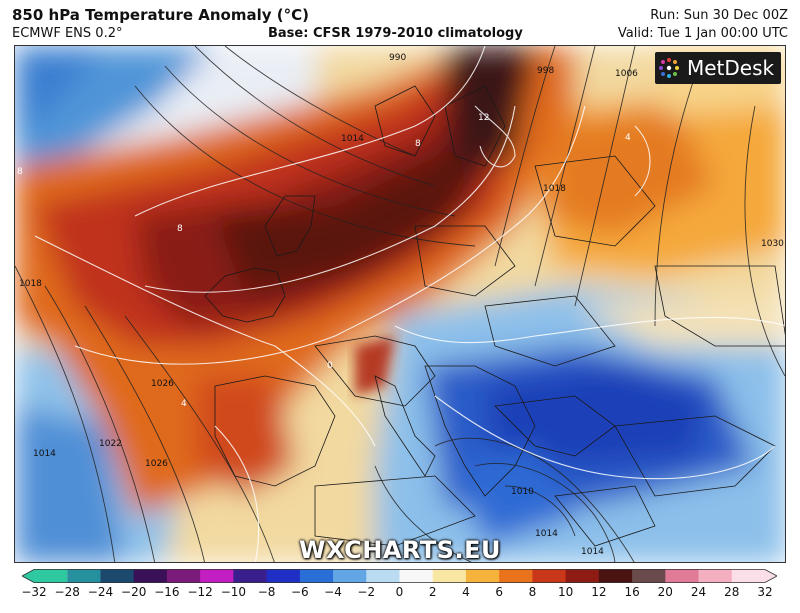 The image size is (800, 613). I want to click on colorbar-tick-label: 2, so click(432, 592).